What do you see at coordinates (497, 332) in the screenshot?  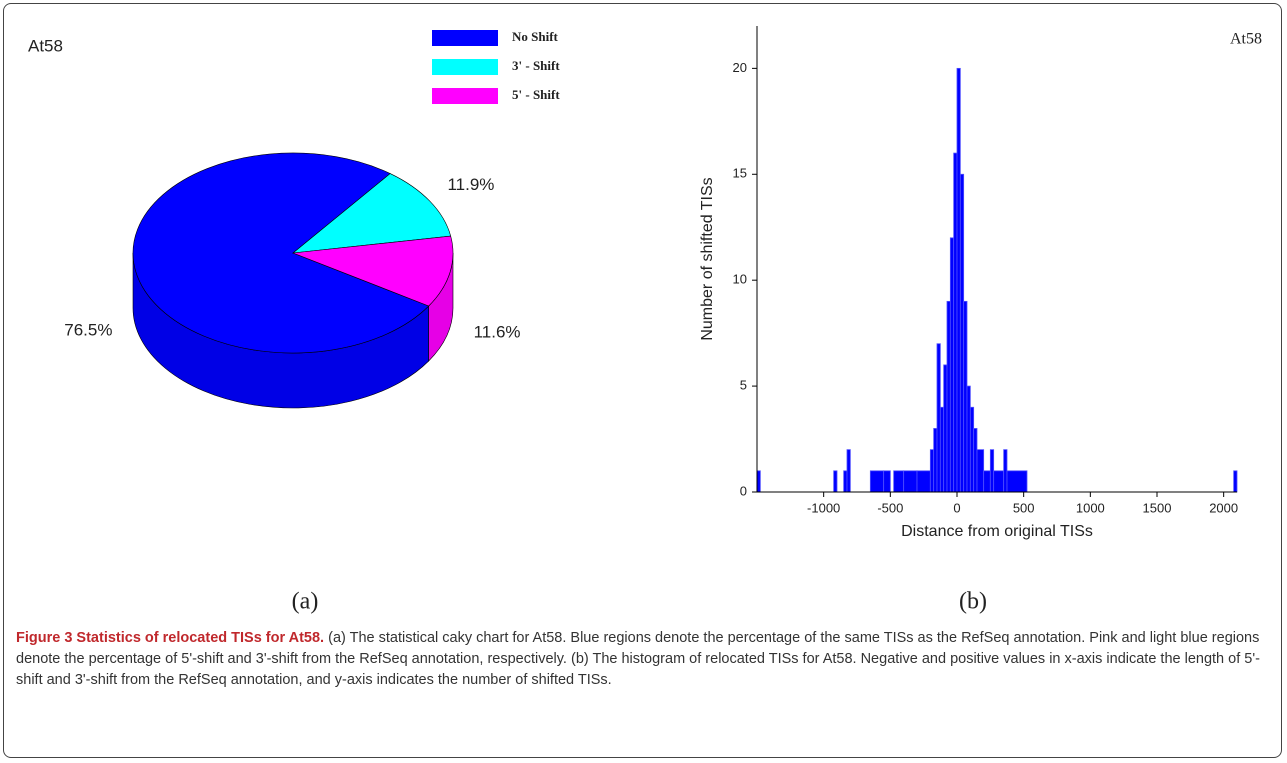 I see `data-label: 11.6%` at bounding box center [497, 332].